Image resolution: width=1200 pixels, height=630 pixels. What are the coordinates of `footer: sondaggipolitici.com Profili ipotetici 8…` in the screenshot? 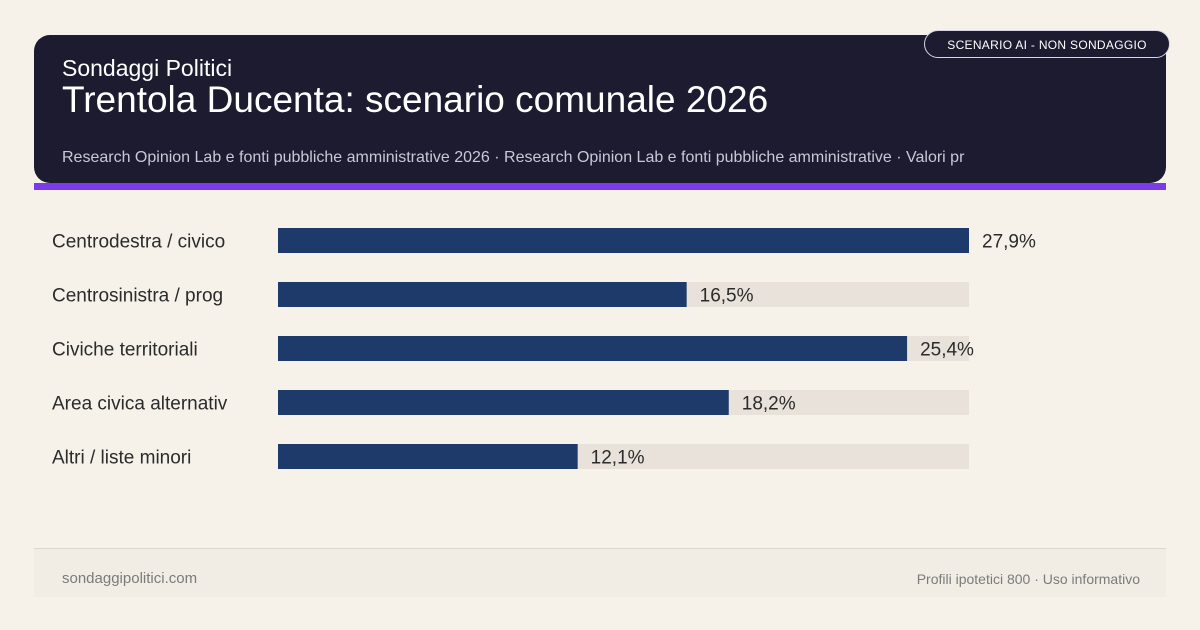 It's located at (600, 572).